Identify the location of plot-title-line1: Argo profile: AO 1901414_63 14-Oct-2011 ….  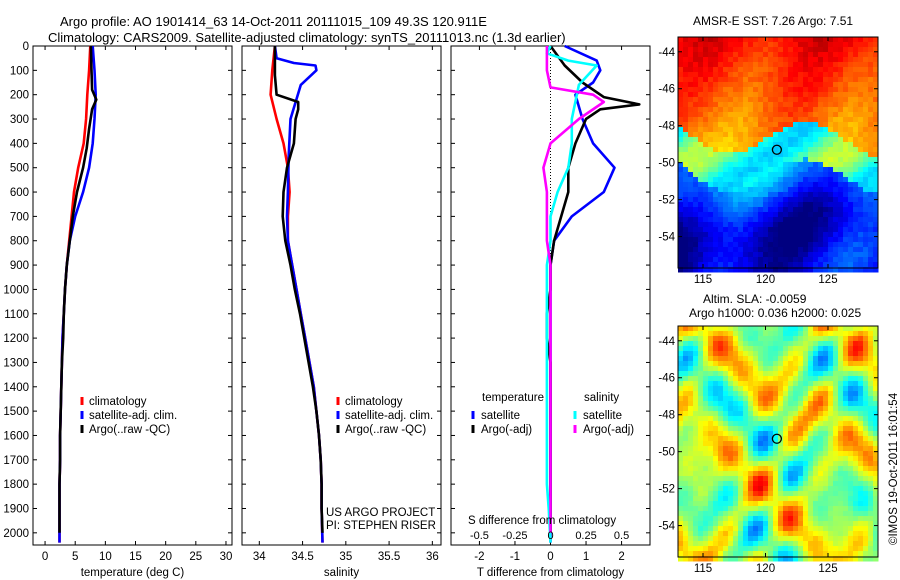
(273, 21).